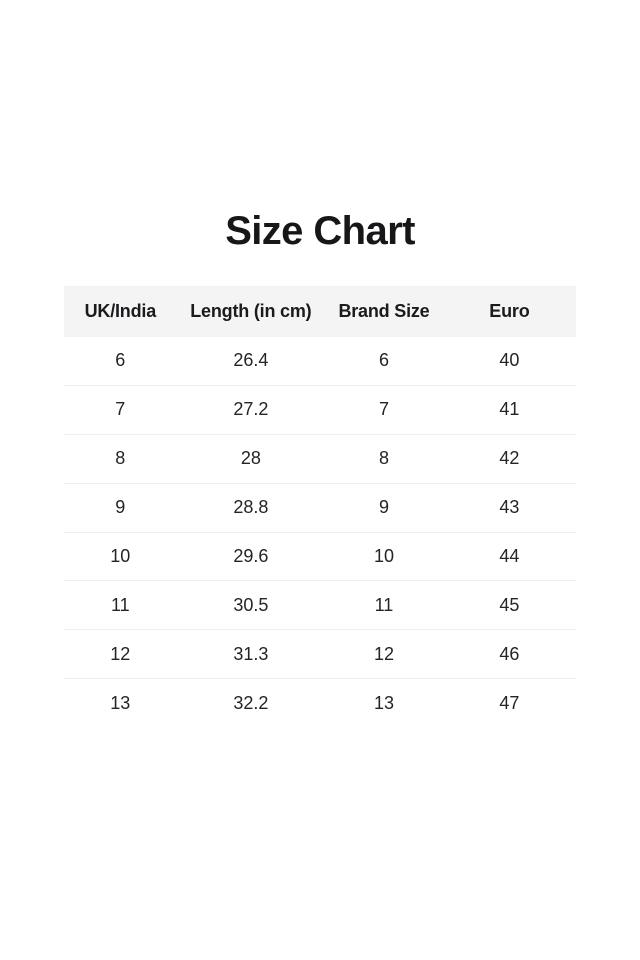 The height and width of the screenshot is (960, 640). Describe the element at coordinates (509, 311) in the screenshot. I see `column-header-euro: Euro` at that location.